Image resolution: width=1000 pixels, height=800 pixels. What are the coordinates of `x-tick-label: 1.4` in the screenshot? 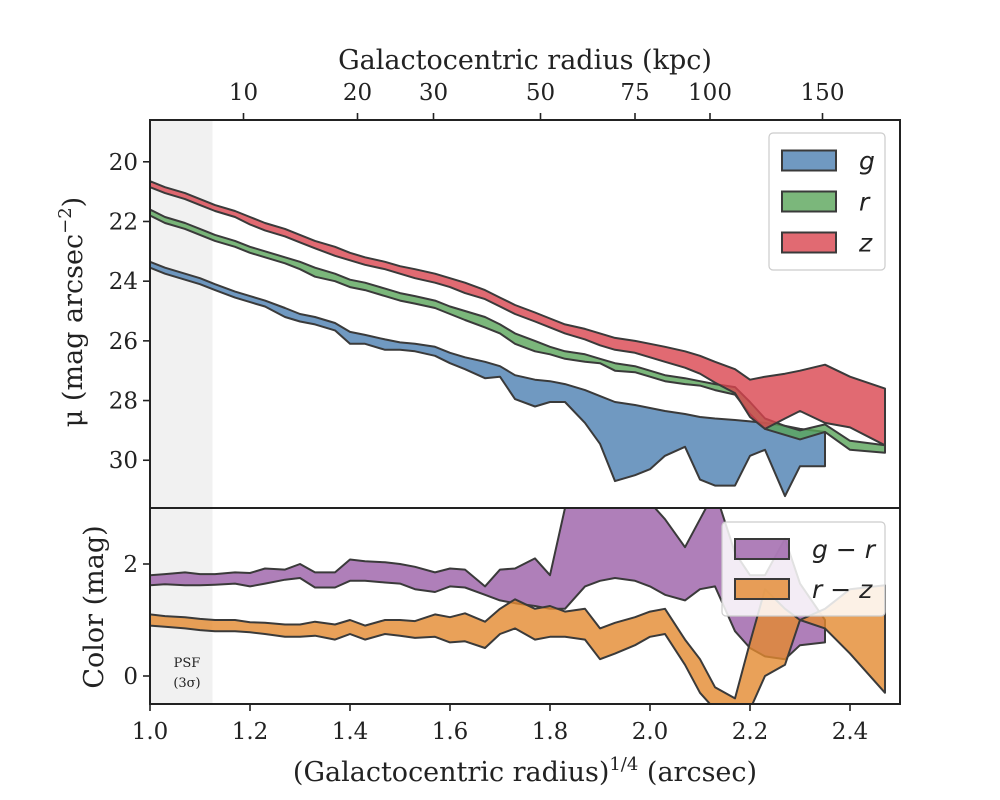 It's located at (350, 732).